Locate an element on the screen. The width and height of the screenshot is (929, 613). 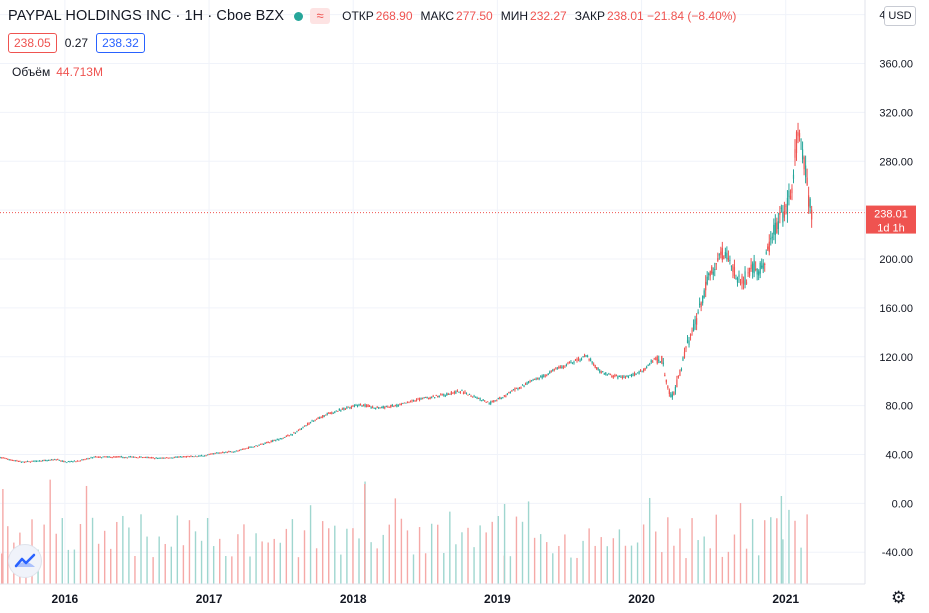
ask-price-button: 238.32 is located at coordinates (120, 43).